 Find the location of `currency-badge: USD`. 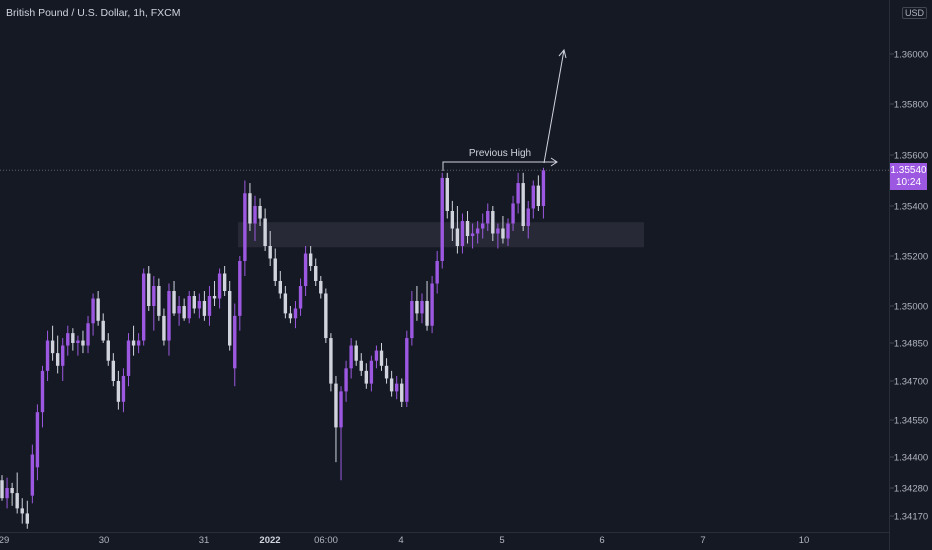

currency-badge: USD is located at coordinates (915, 13).